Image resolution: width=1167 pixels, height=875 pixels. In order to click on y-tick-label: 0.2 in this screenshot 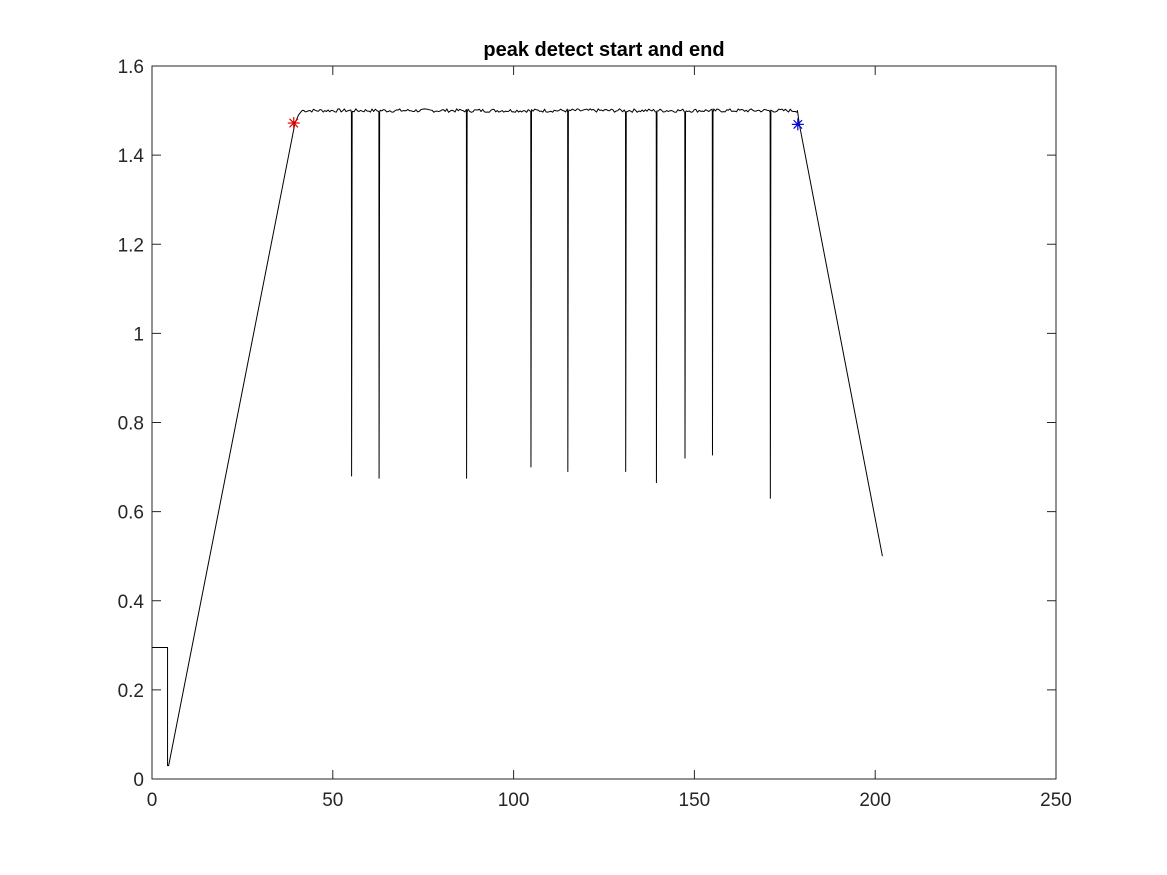, I will do `click(131, 691)`.